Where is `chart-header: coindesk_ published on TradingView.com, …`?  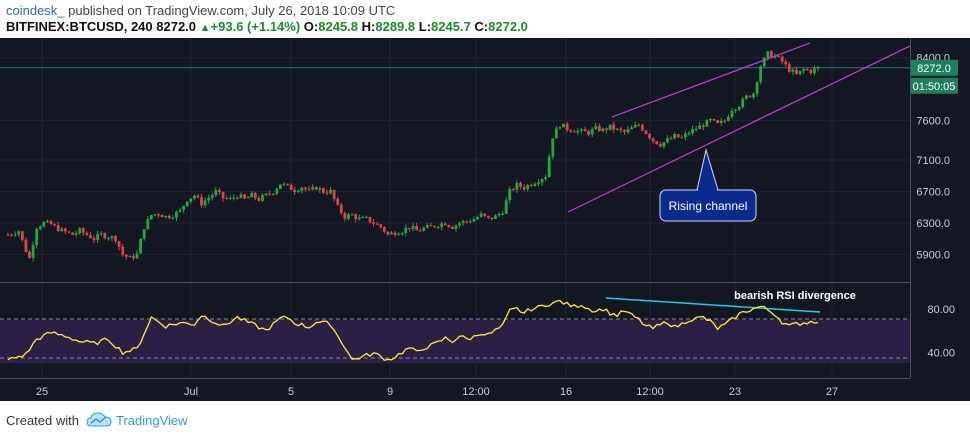
chart-header: coindesk_ published on TradingView.com, … is located at coordinates (485, 19).